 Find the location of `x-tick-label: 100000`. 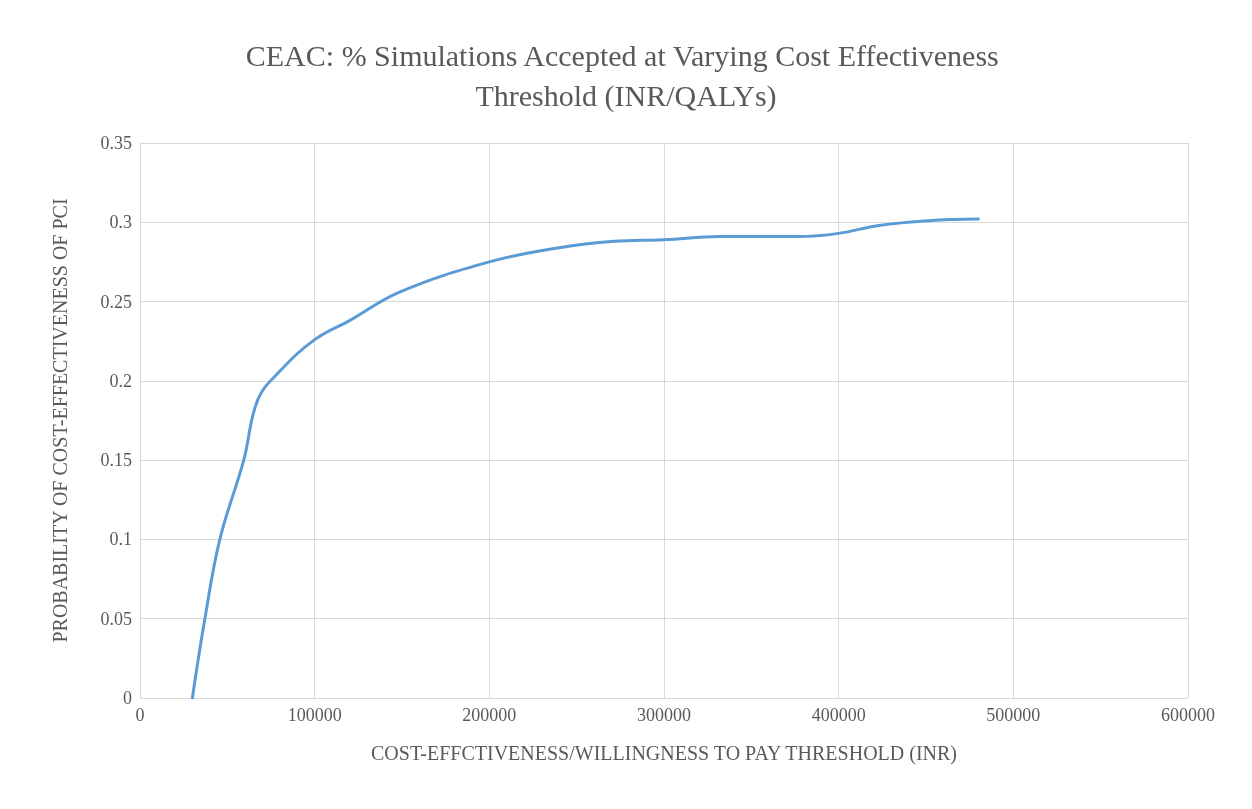

x-tick-label: 100000 is located at coordinates (314, 715).